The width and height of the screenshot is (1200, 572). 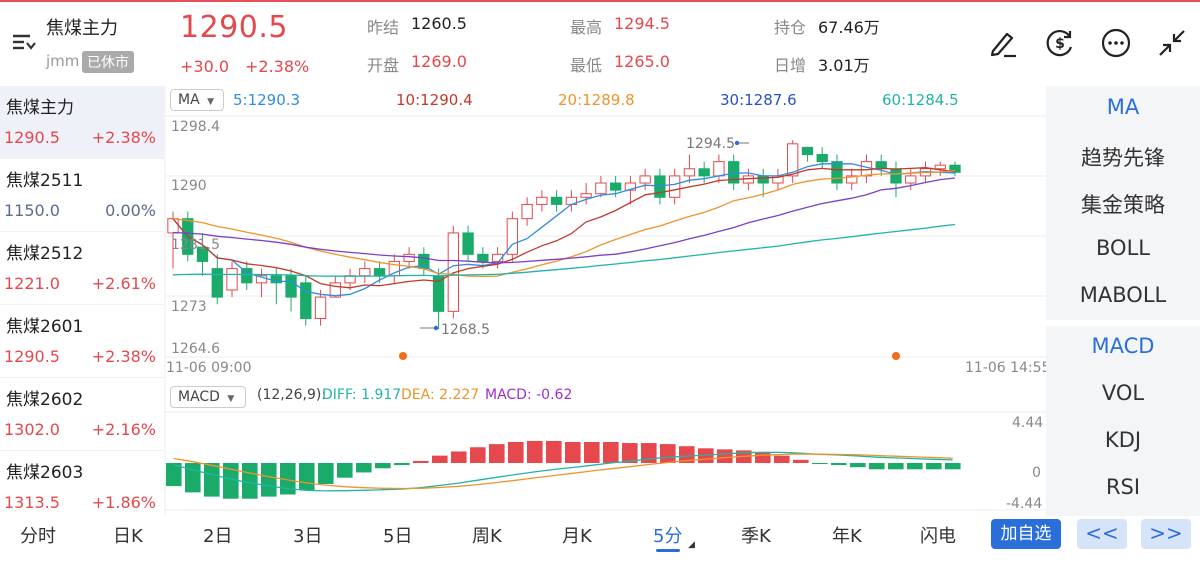 I want to click on list-item: 焦煤2603 1313.5 +1.86%, so click(x=82, y=487).